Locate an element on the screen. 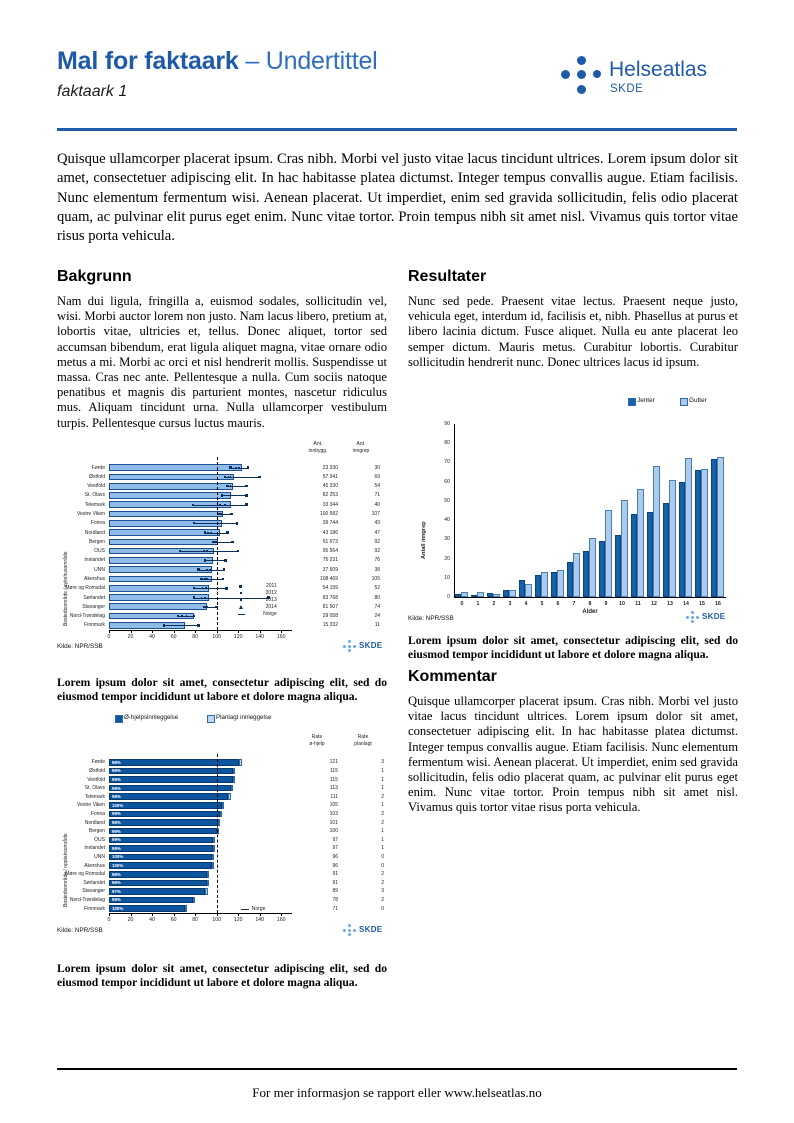 The width and height of the screenshot is (794, 1123). figure-1-innbygg-value: 100 582 is located at coordinates (328, 514).